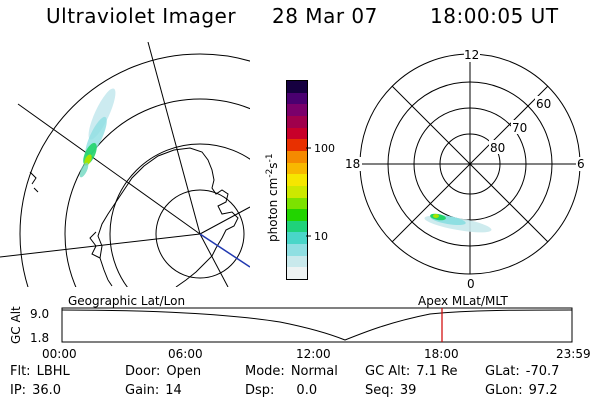 Image resolution: width=600 pixels, height=400 pixels. What do you see at coordinates (127, 301) in the screenshot?
I see `geo-map-label: Geographic Lat/Lon` at bounding box center [127, 301].